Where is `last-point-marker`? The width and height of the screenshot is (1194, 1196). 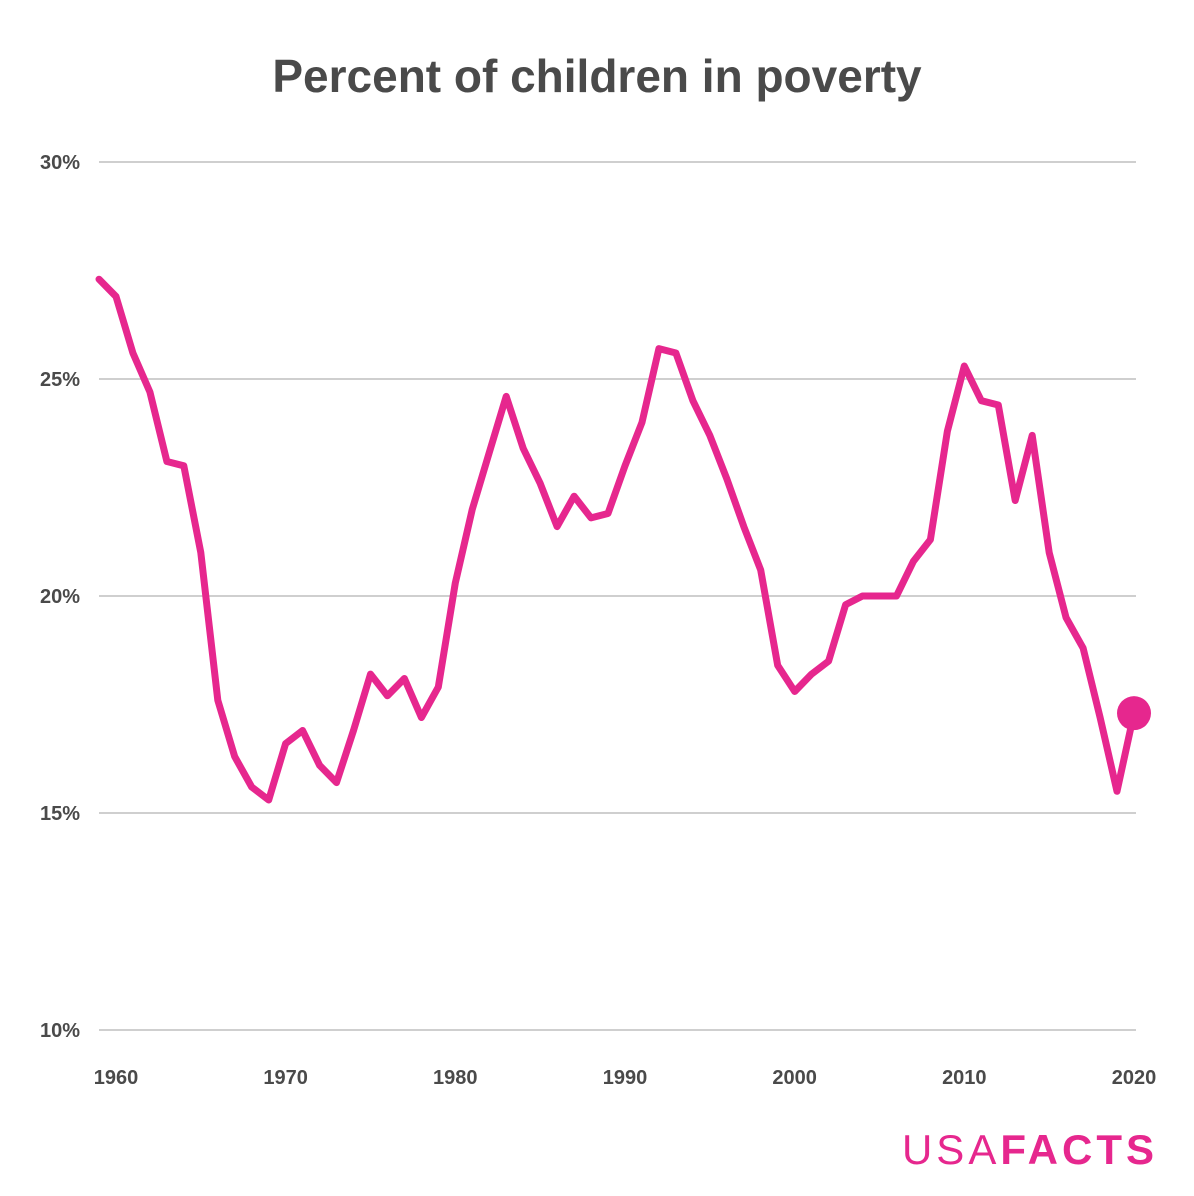
last-point-marker is located at coordinates (1134, 713).